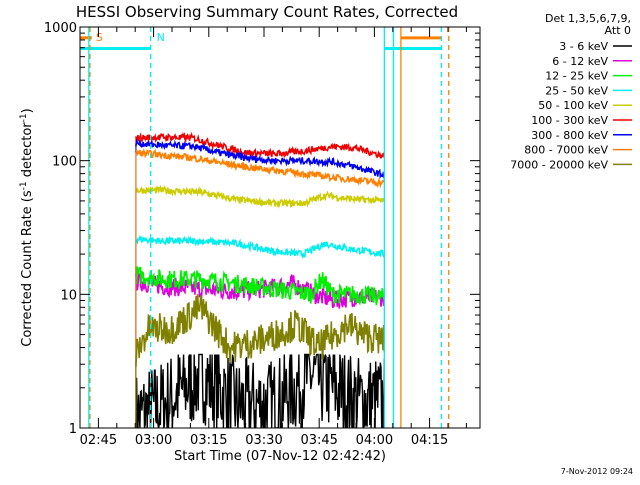 The image size is (640, 485). Describe the element at coordinates (24, 185) in the screenshot. I see `y-axis-label-sup-1: -1` at that location.